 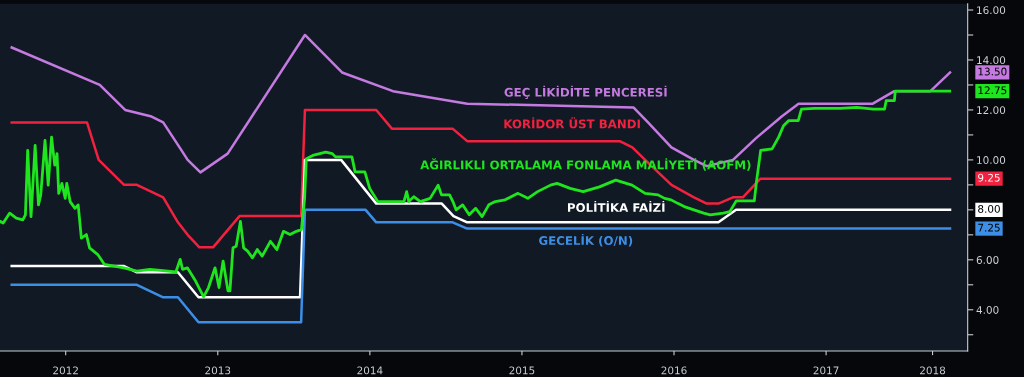 I want to click on y-tick-label: 4.00, so click(x=987, y=310).